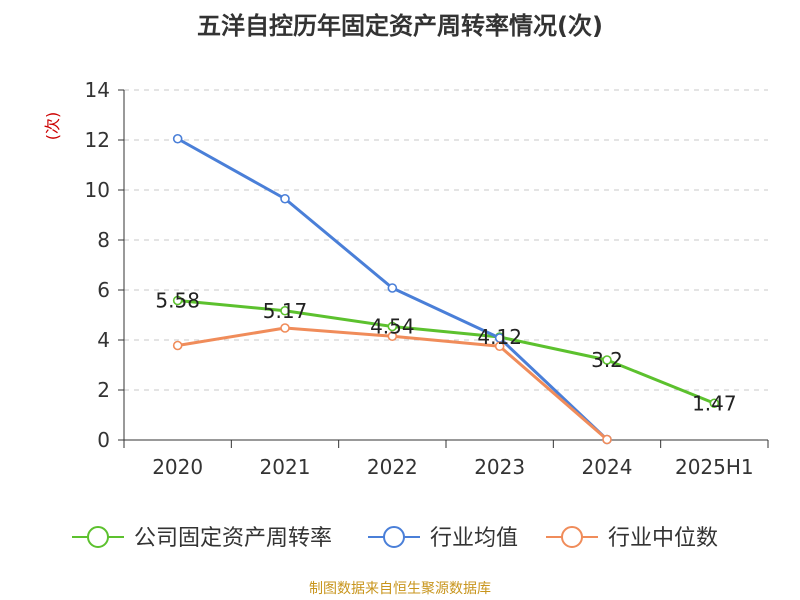 The height and width of the screenshot is (600, 800). What do you see at coordinates (103, 240) in the screenshot?
I see `y-tick-label: 8` at bounding box center [103, 240].